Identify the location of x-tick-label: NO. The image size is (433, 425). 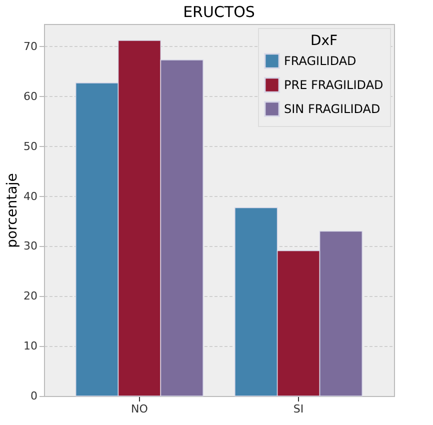
(139, 409).